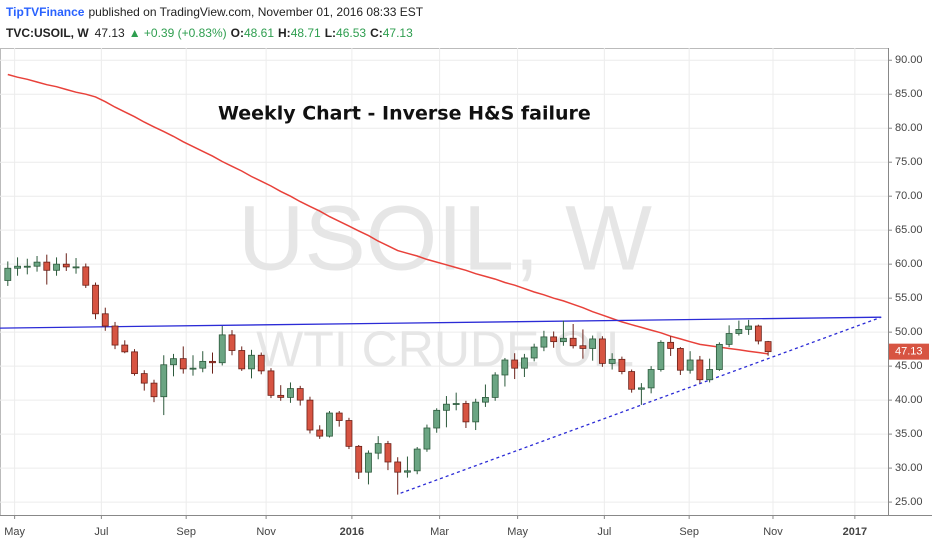  I want to click on low-label: L:, so click(330, 33).